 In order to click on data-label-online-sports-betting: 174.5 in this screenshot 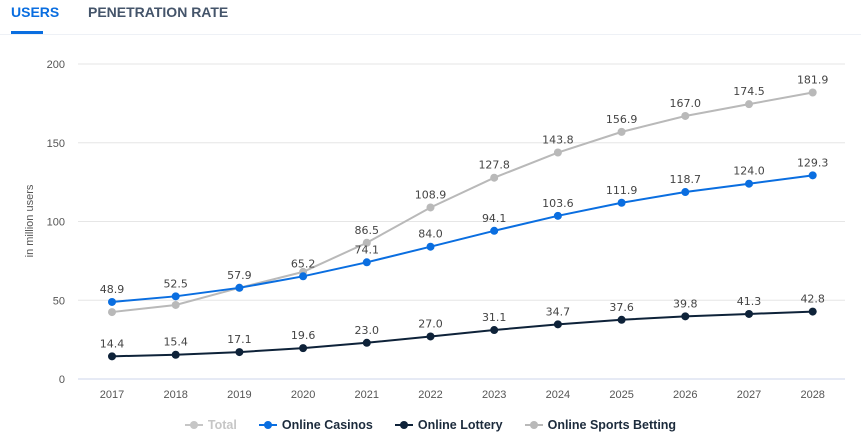, I will do `click(749, 91)`.